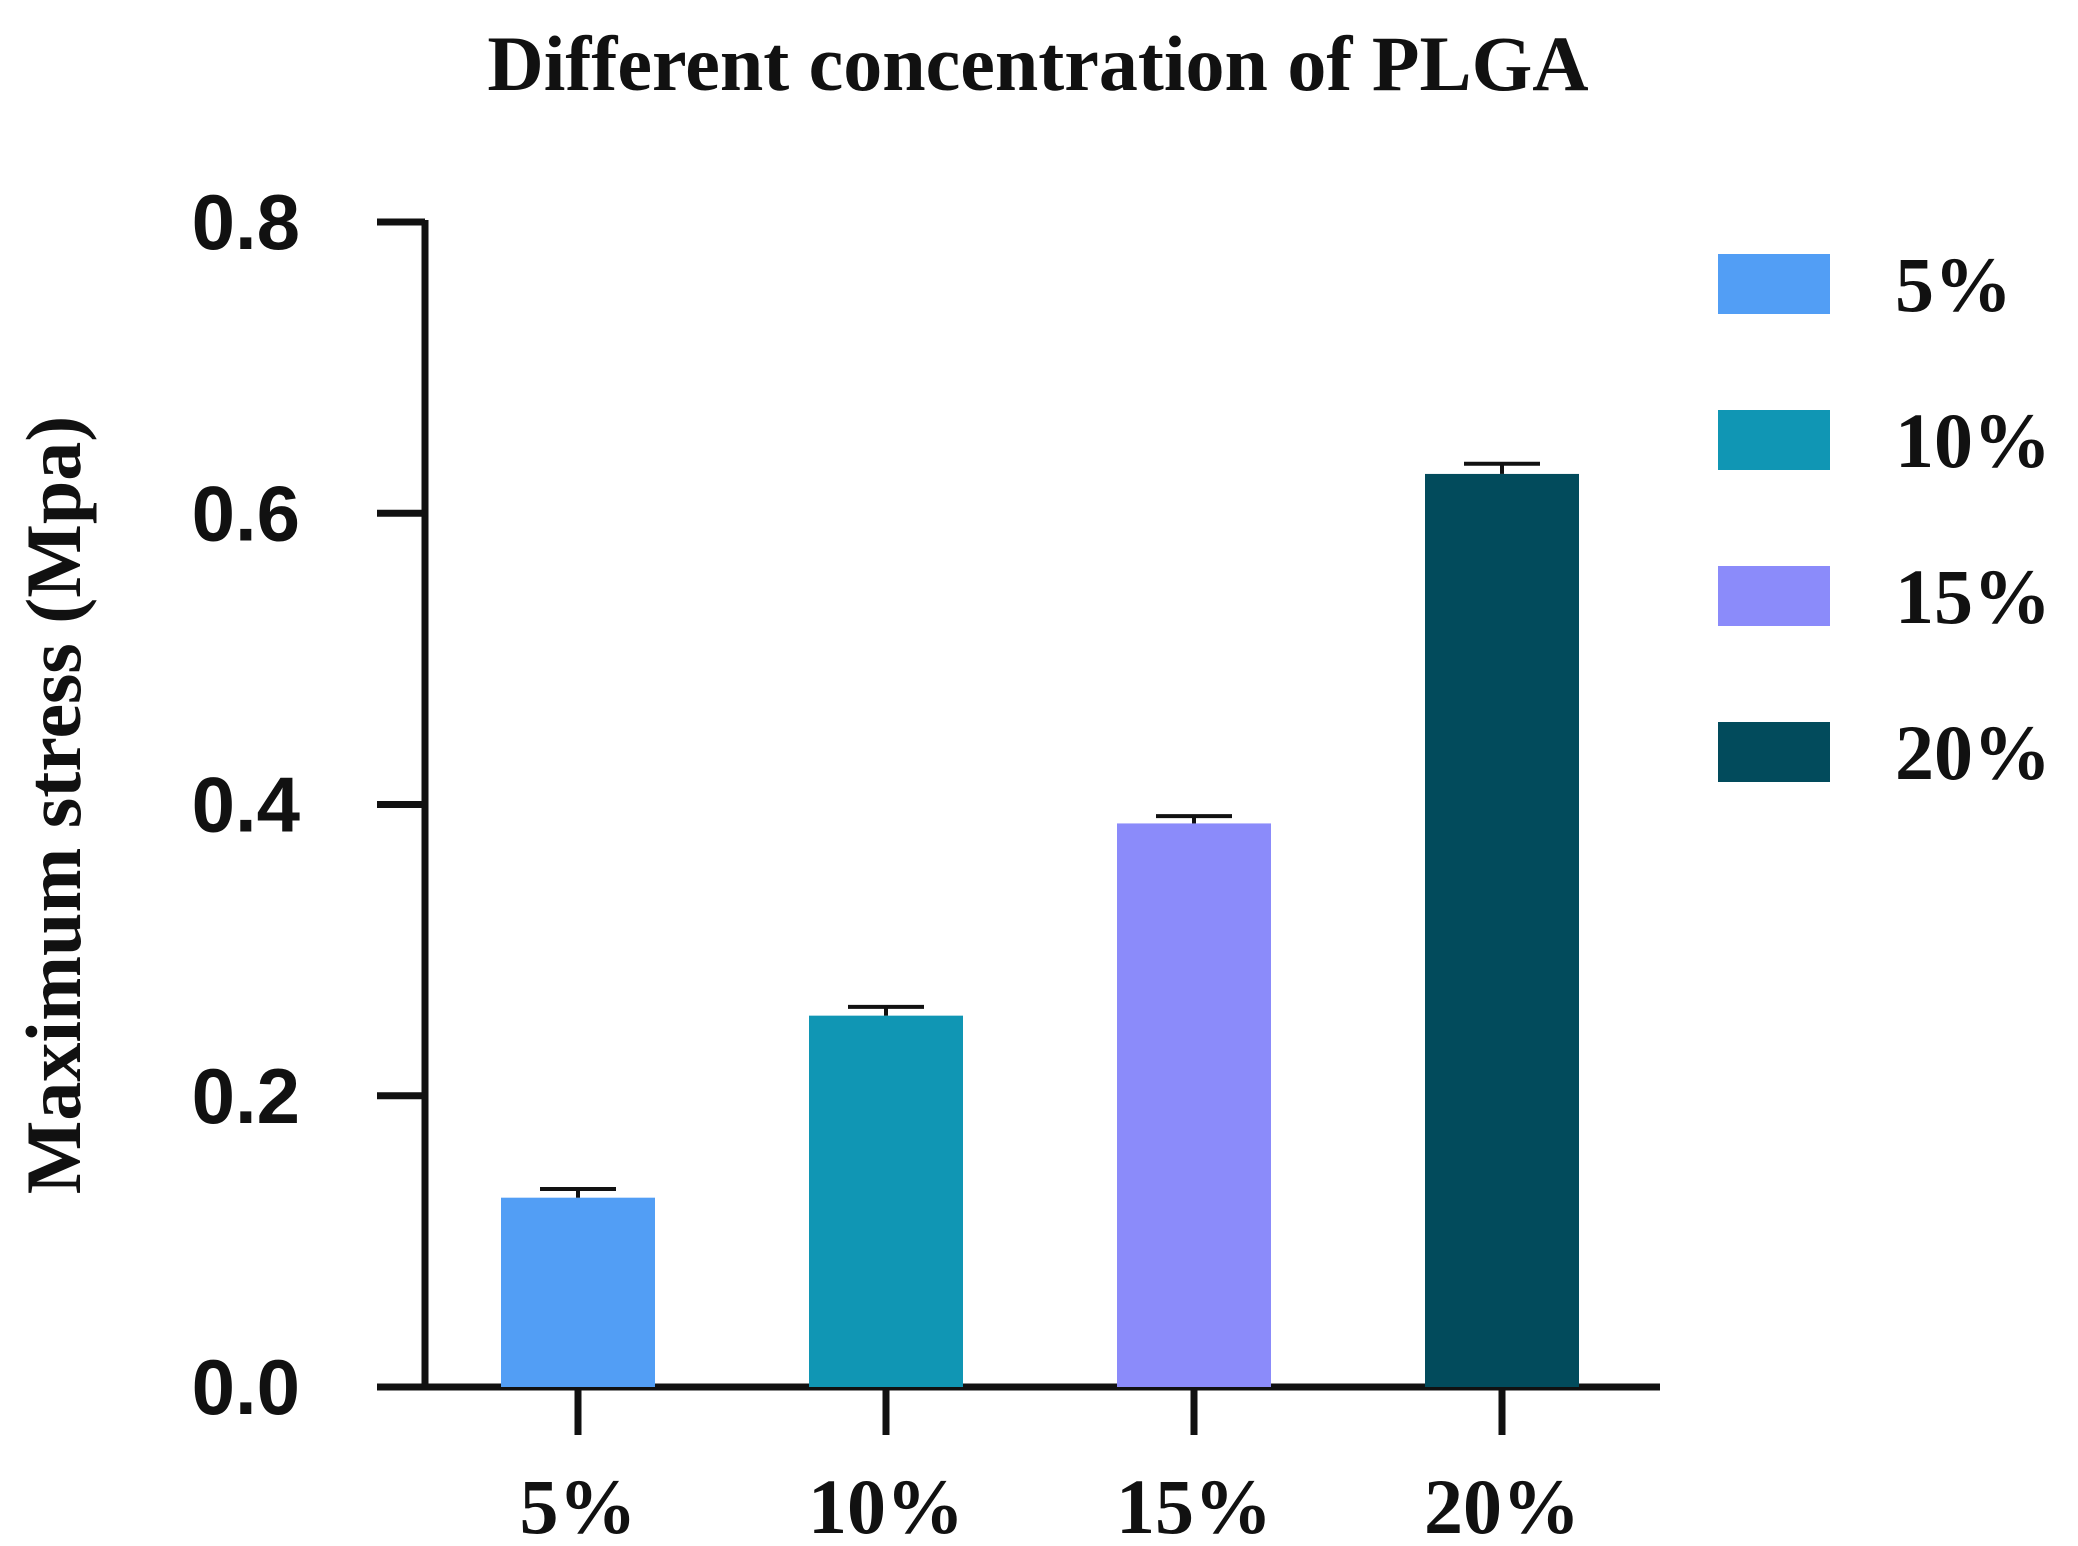 Image resolution: width=2078 pixels, height=1546 pixels. What do you see at coordinates (886, 1201) in the screenshot?
I see `bar-10%` at bounding box center [886, 1201].